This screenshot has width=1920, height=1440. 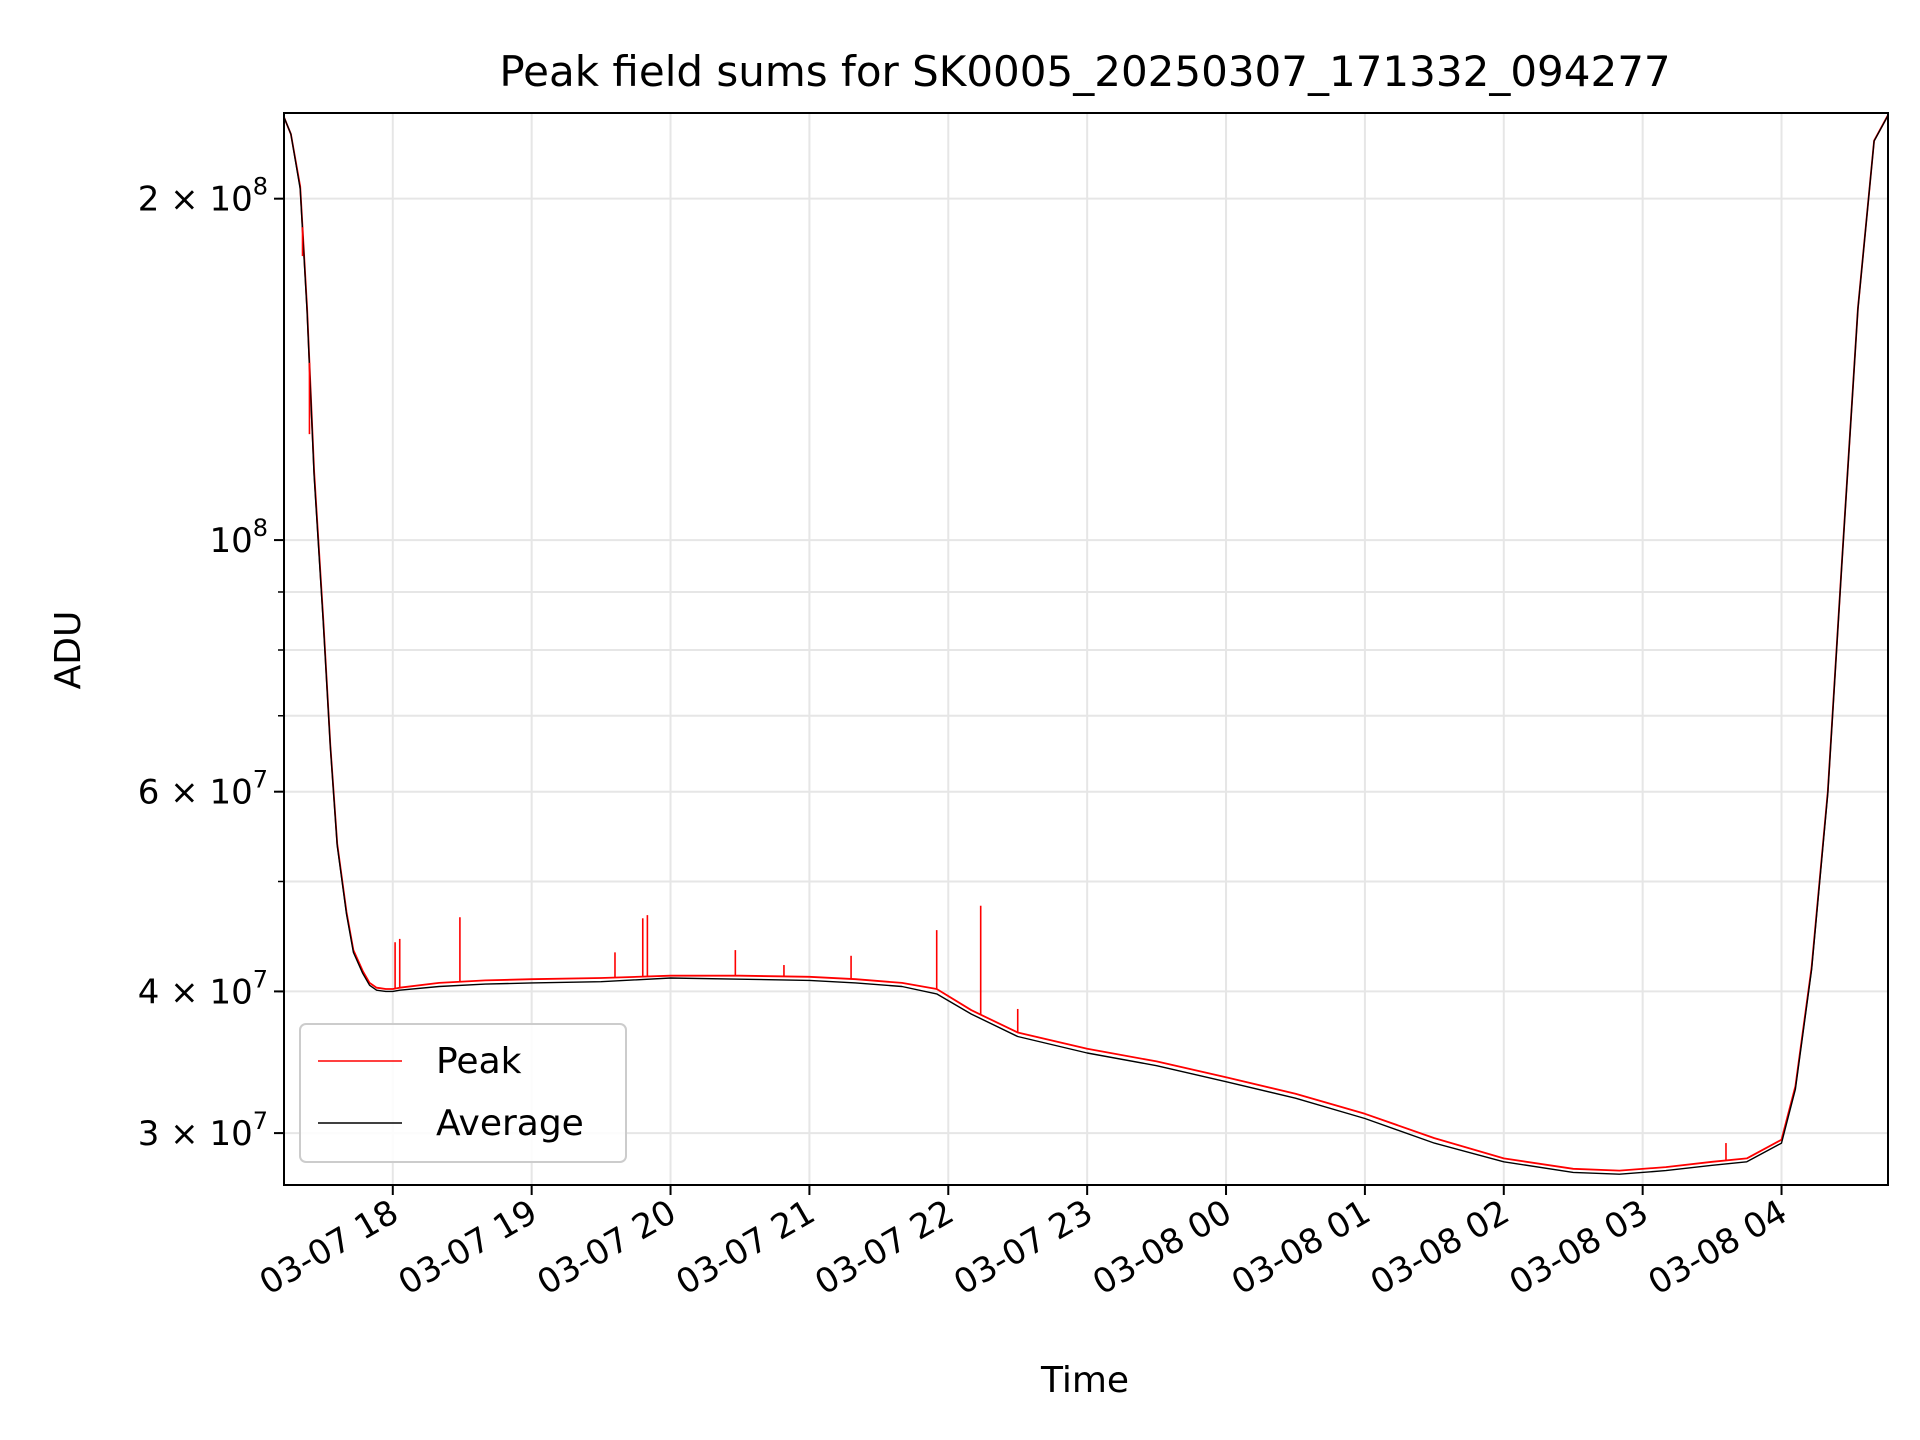 What do you see at coordinates (203, 988) in the screenshot?
I see `y-tick-label: 4 × 107` at bounding box center [203, 988].